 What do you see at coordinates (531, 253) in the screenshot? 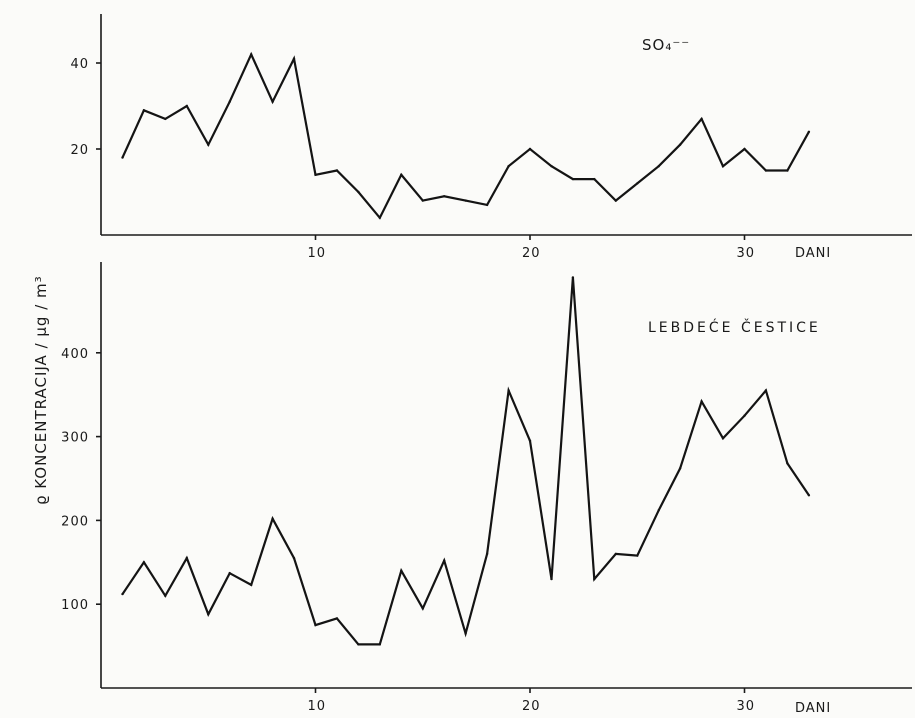
I see `so4-x-tick-label: 20` at bounding box center [531, 253].